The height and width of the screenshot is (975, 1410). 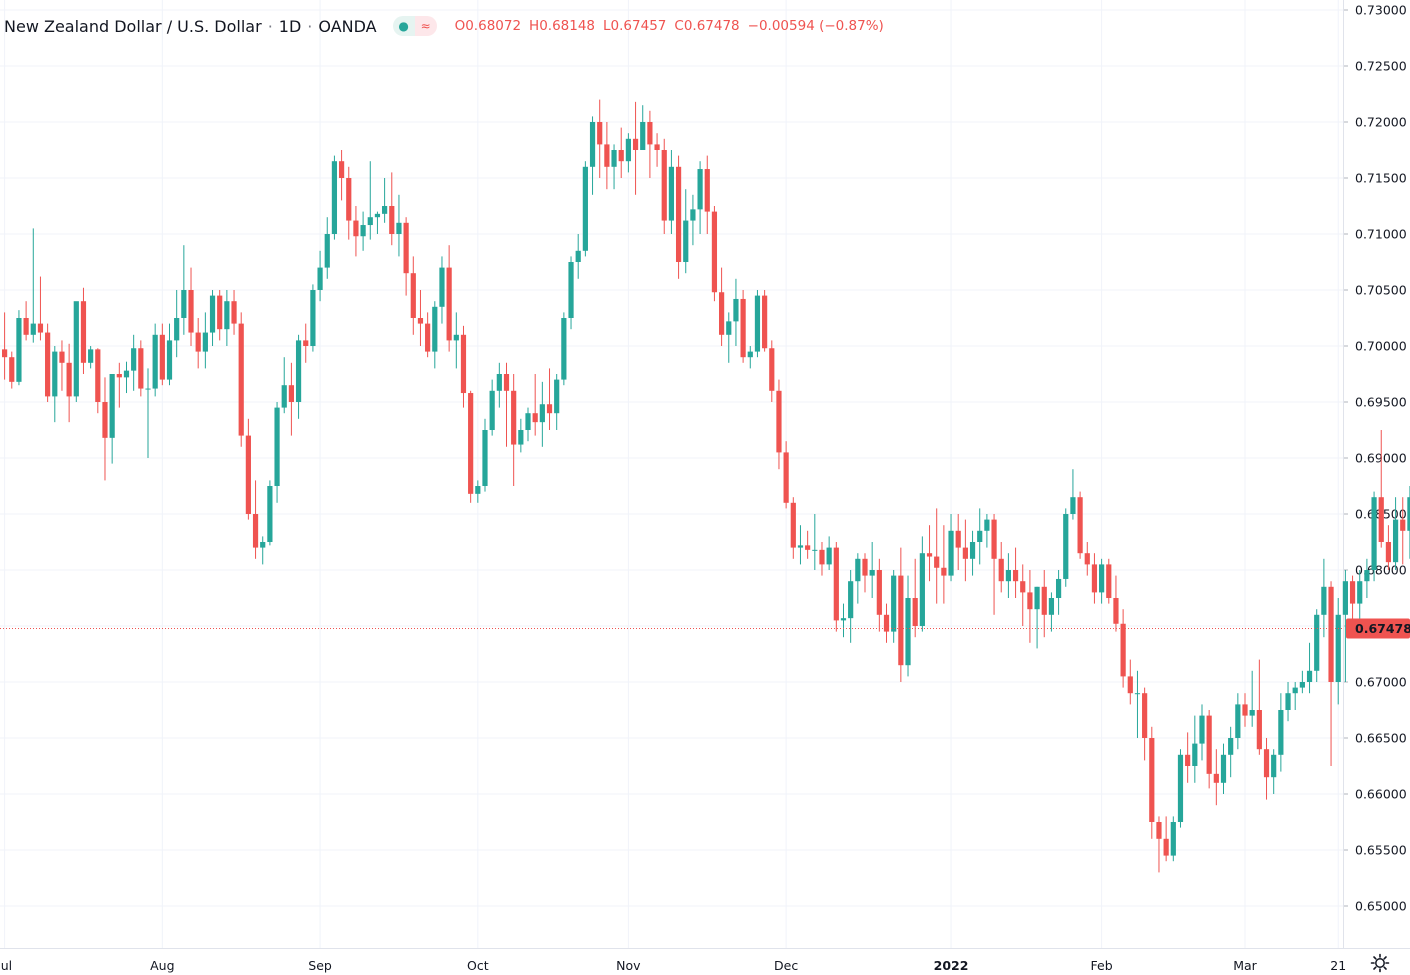 I want to click on gear-icon, so click(x=1380, y=963).